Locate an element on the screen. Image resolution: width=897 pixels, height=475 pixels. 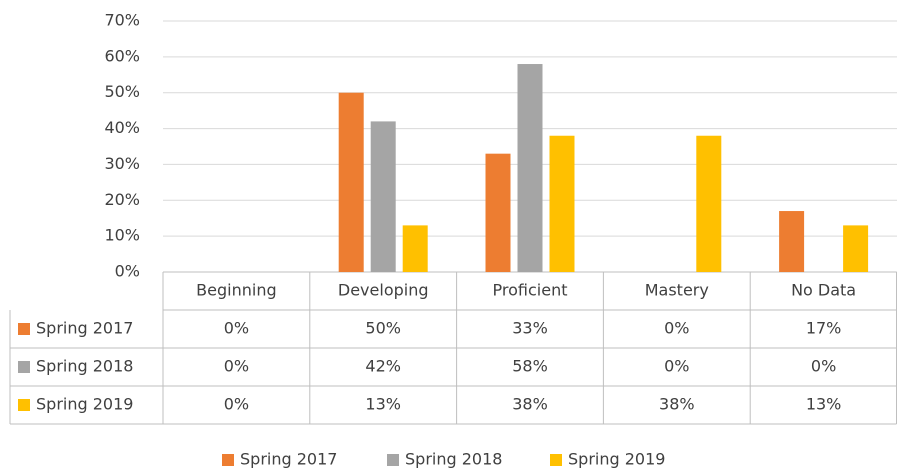
y-tick-label: 60% is located at coordinates (122, 55).